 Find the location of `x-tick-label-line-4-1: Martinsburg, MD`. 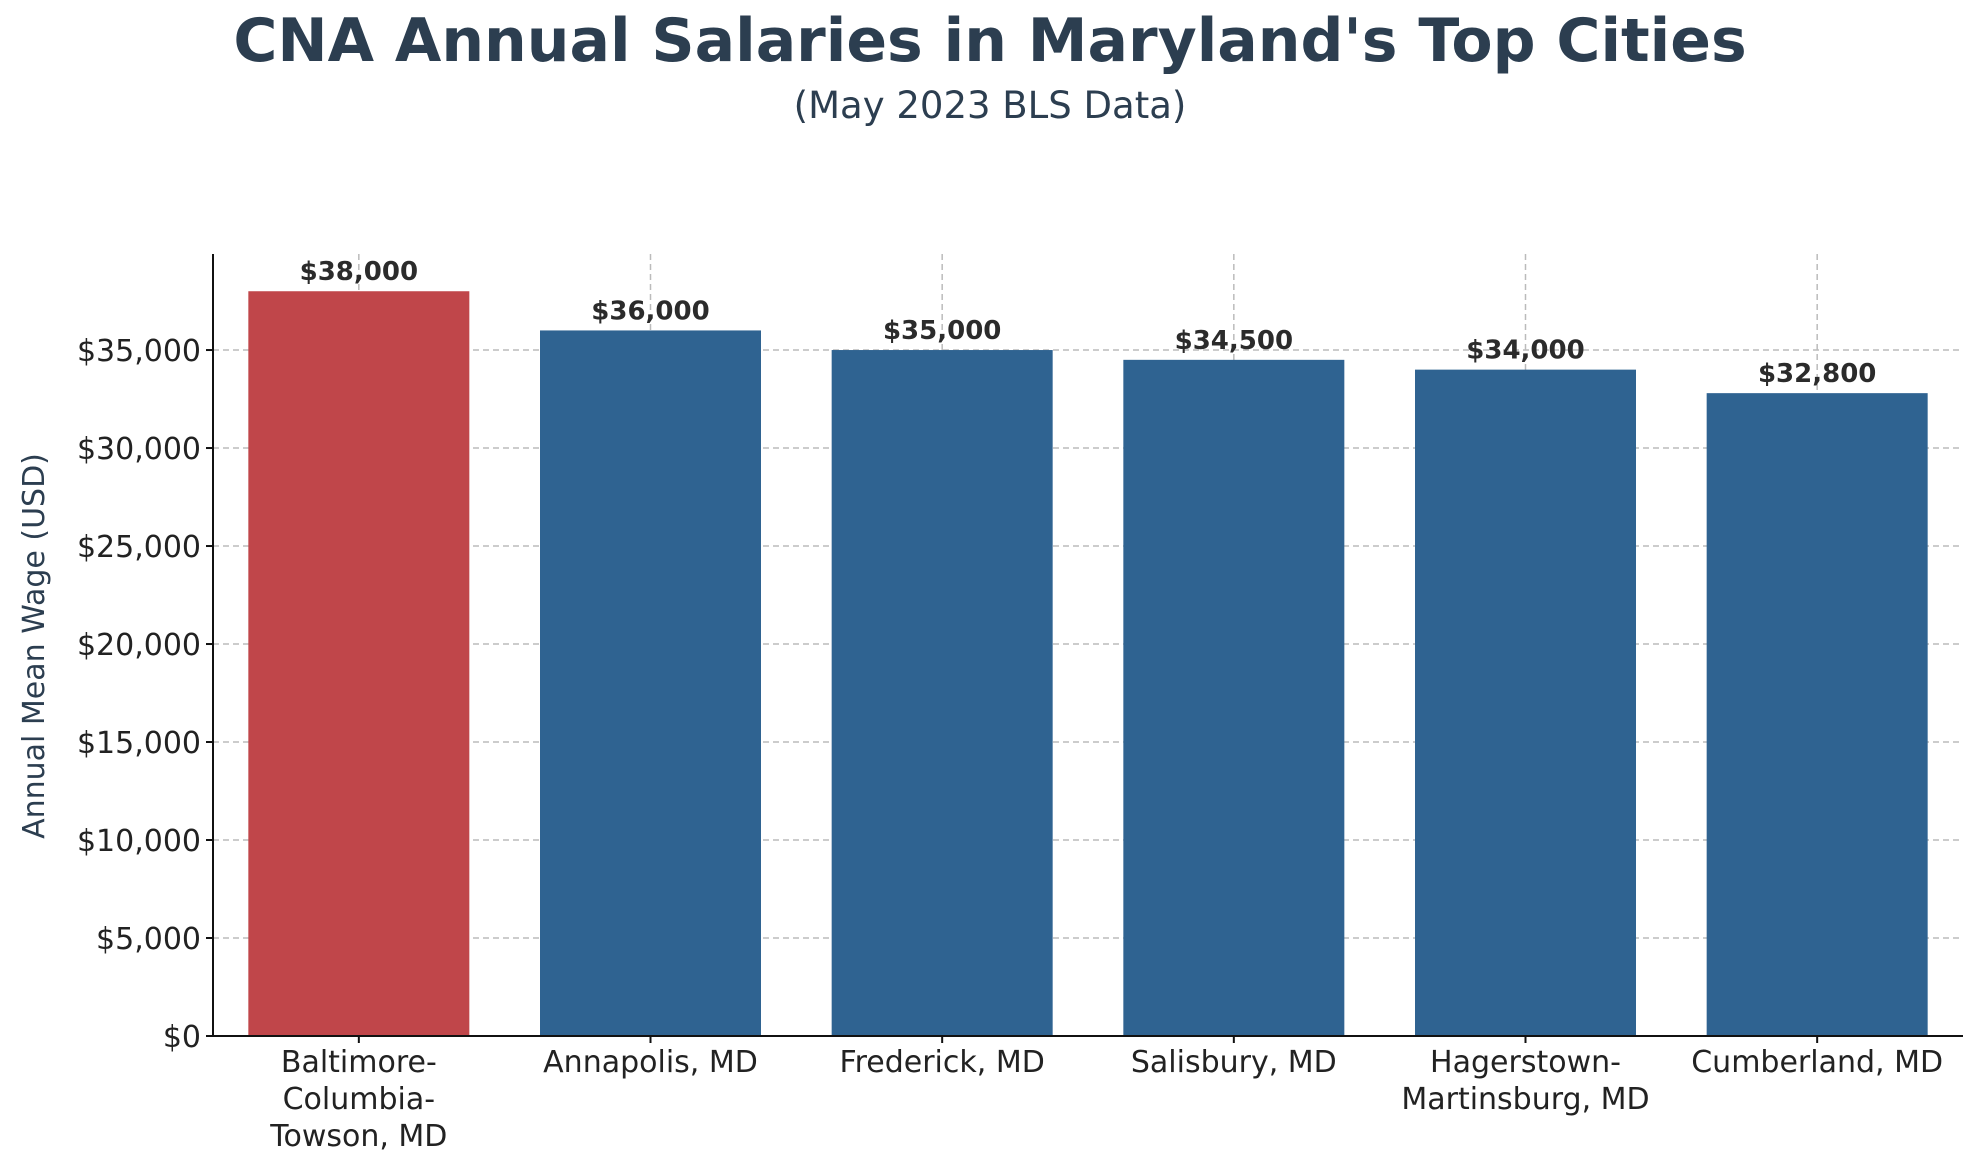

x-tick-label-line-4-1: Martinsburg, MD is located at coordinates (1525, 1099).